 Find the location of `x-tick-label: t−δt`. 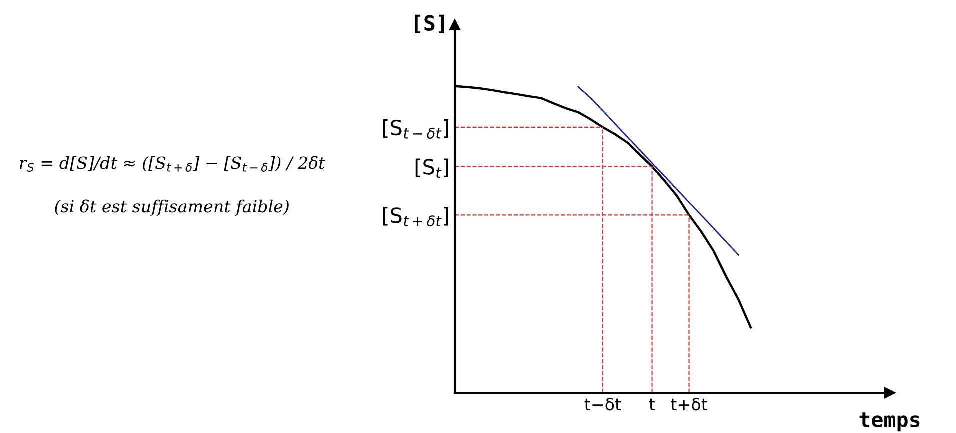

x-tick-label: t−δt is located at coordinates (603, 404).